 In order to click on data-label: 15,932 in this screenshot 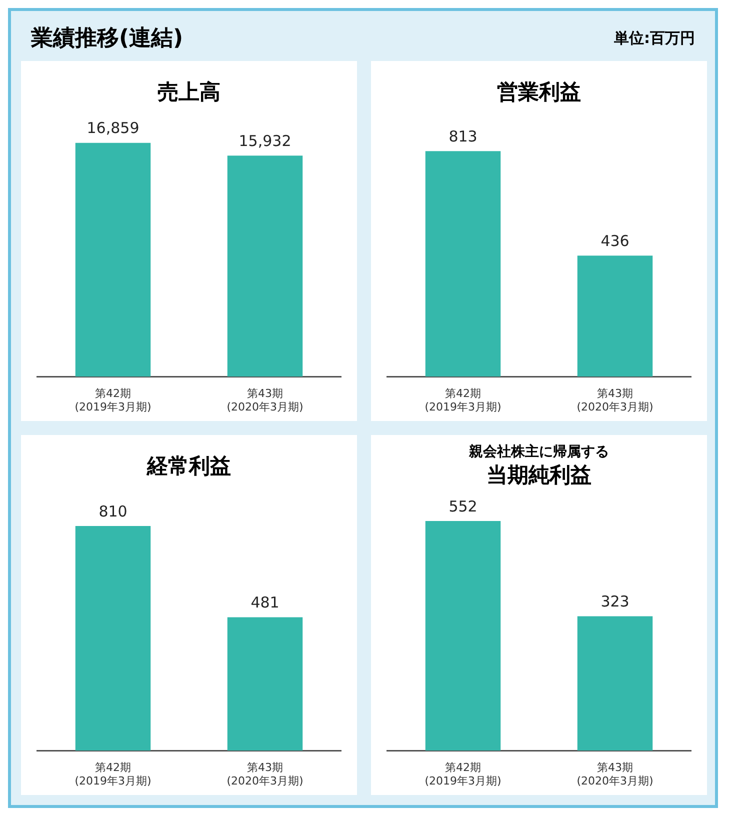, I will do `click(265, 141)`.